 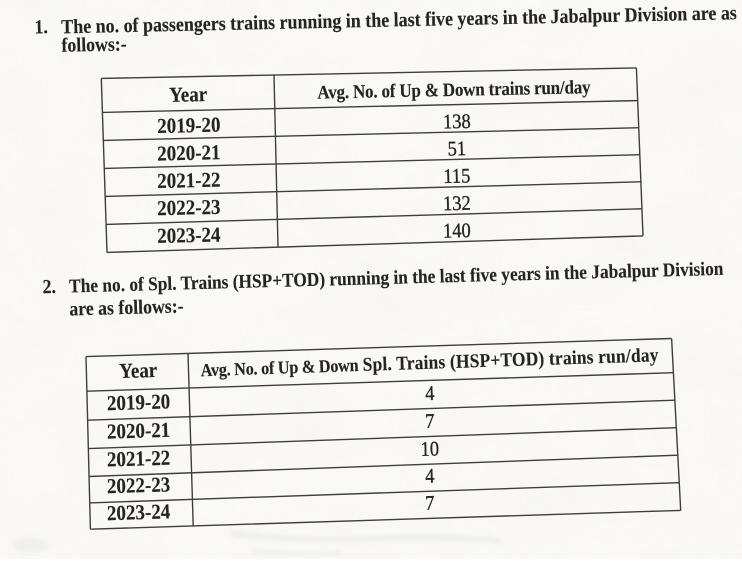 What do you see at coordinates (126, 308) in the screenshot?
I see `svg-text: are as follows:-` at bounding box center [126, 308].